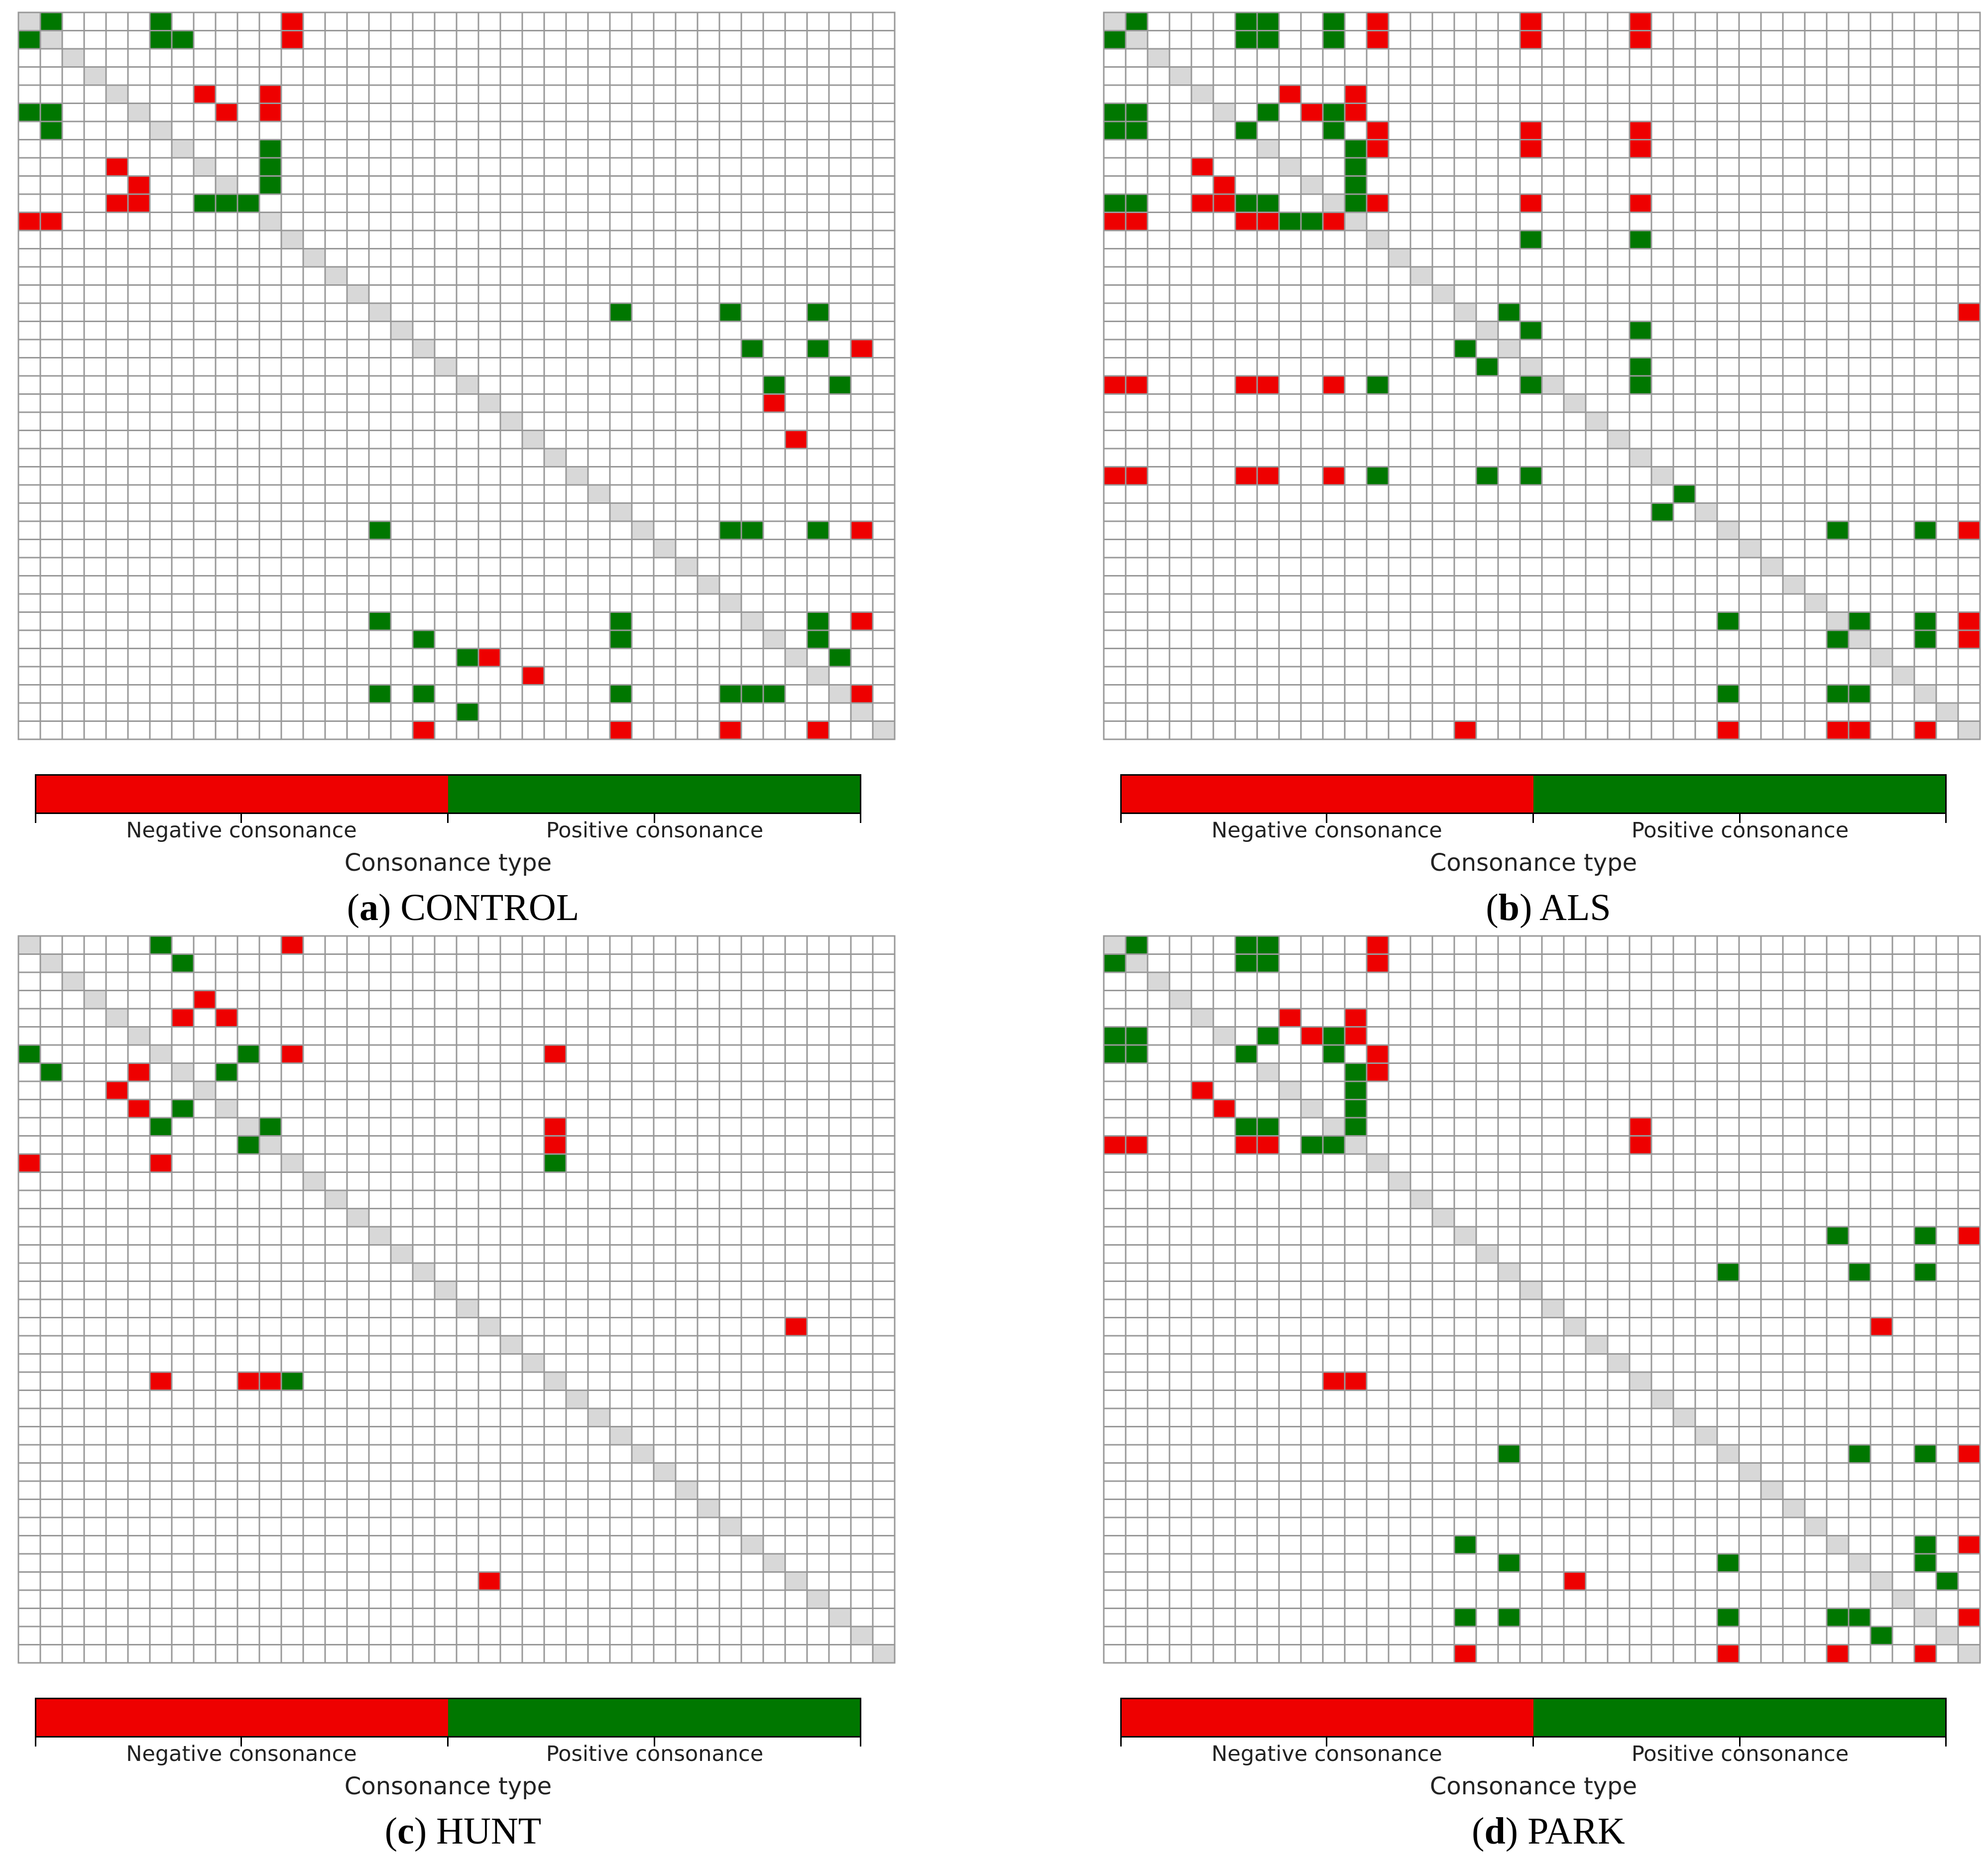  I want to click on panel-name: HUNT, so click(489, 1831).